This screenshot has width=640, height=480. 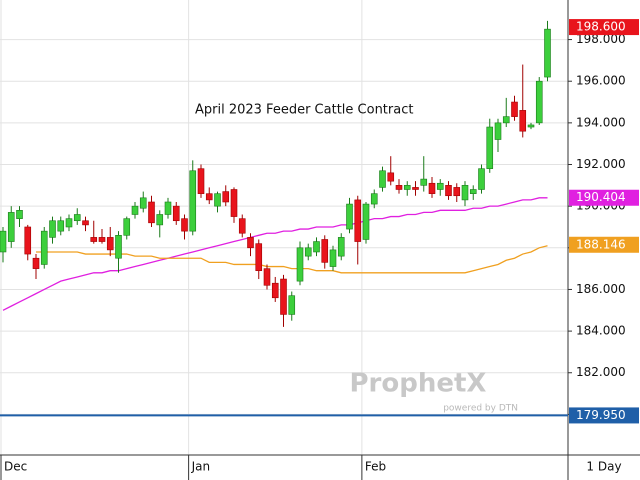 I want to click on last-value-label: 188.146, so click(x=601, y=244).